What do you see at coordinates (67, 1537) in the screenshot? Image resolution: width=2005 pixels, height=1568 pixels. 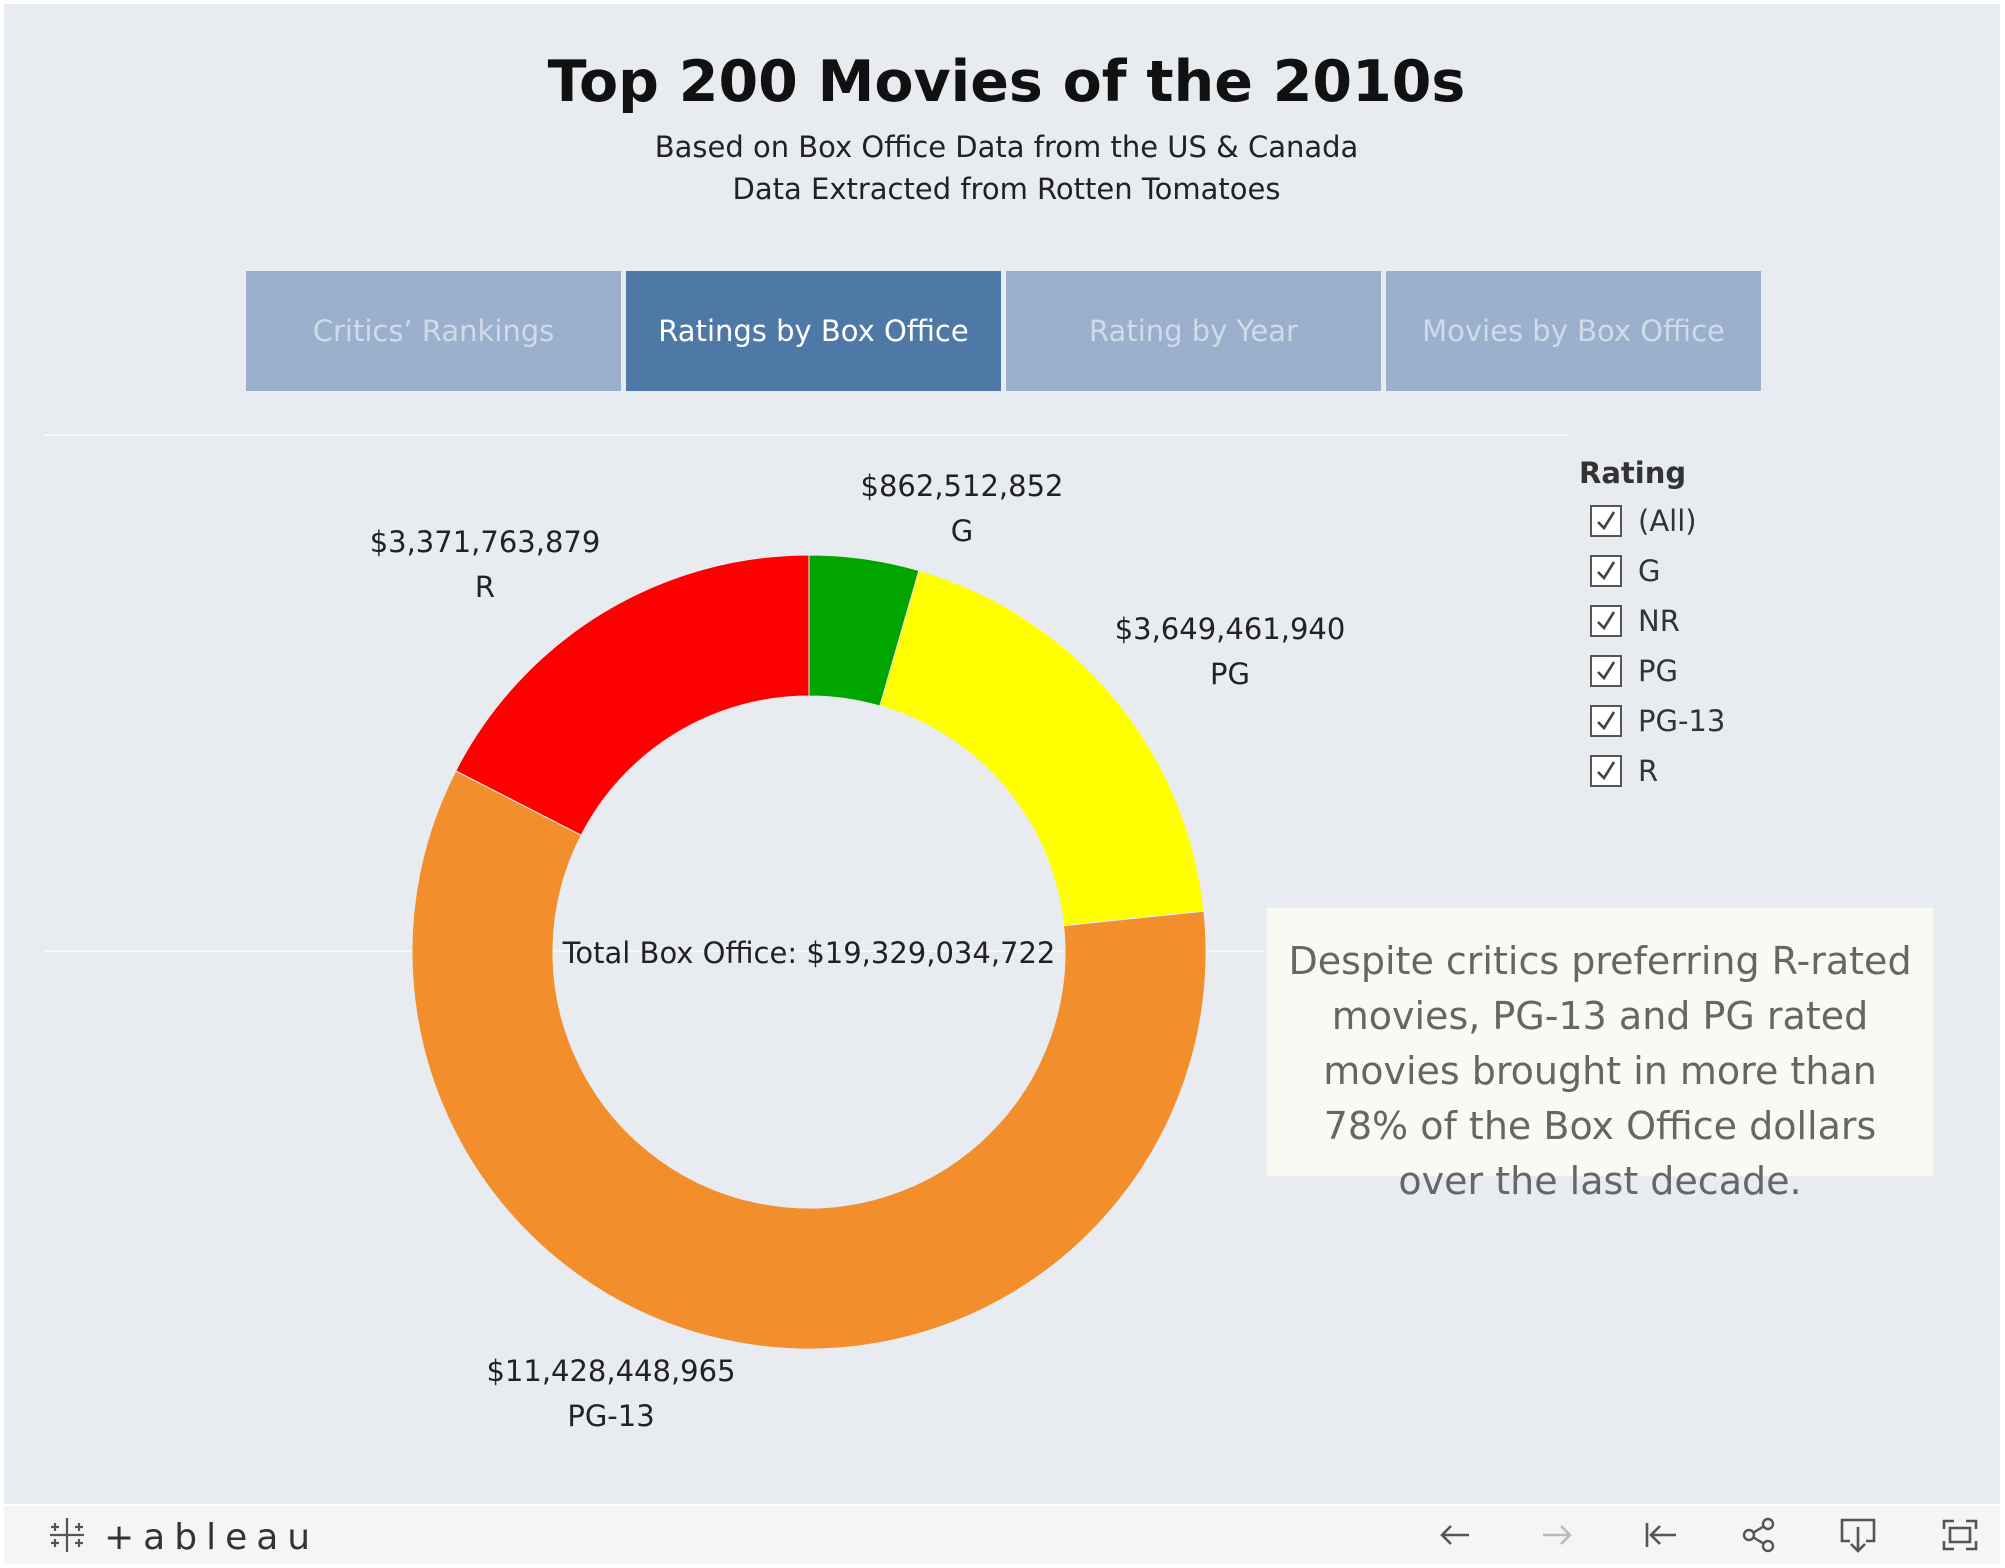 I see `tableau-logo-icon` at bounding box center [67, 1537].